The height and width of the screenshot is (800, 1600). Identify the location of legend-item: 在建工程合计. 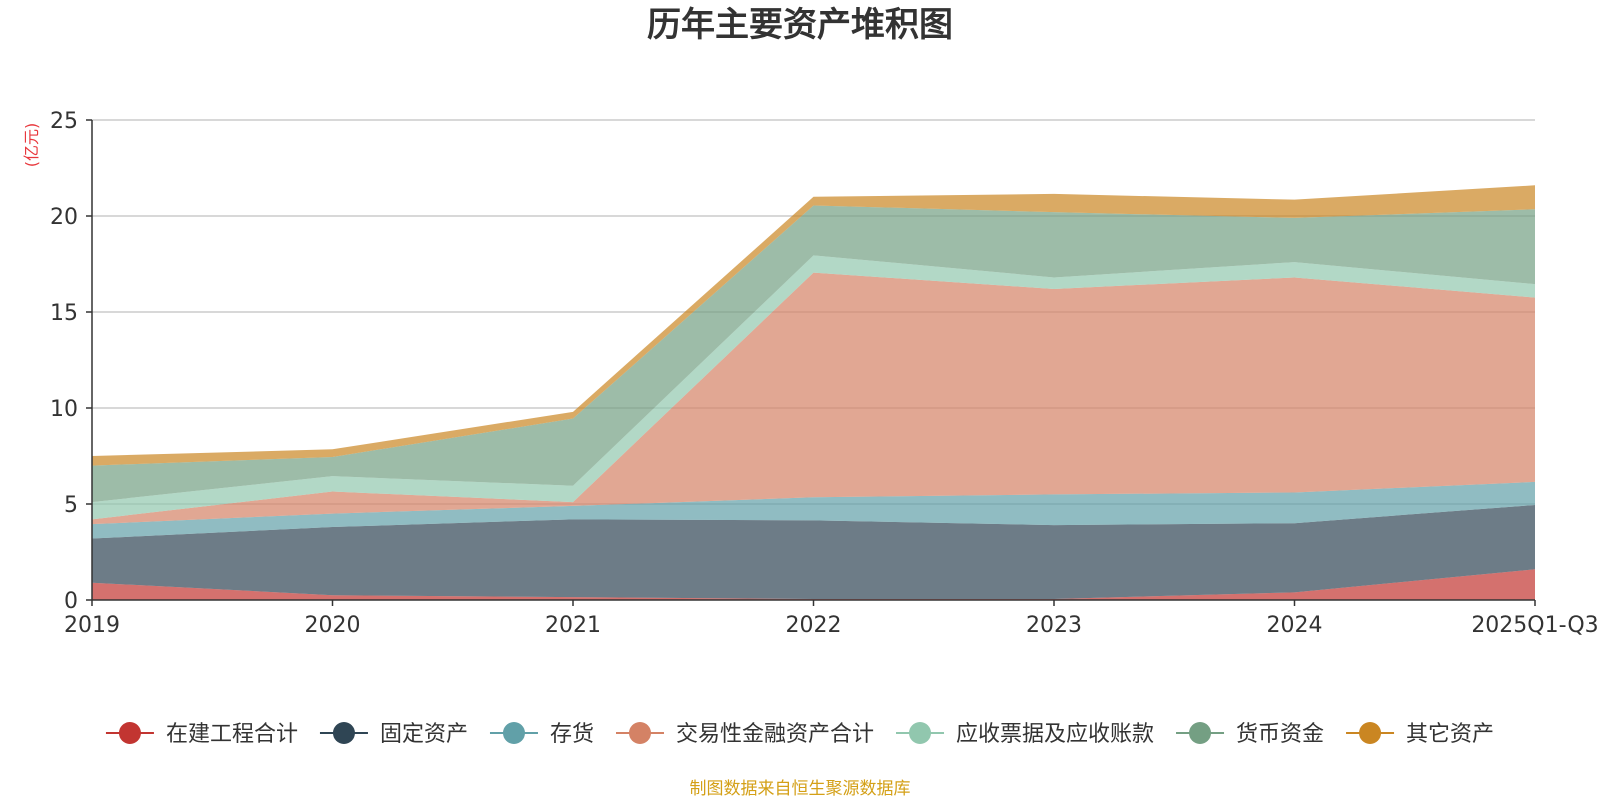
(201, 734).